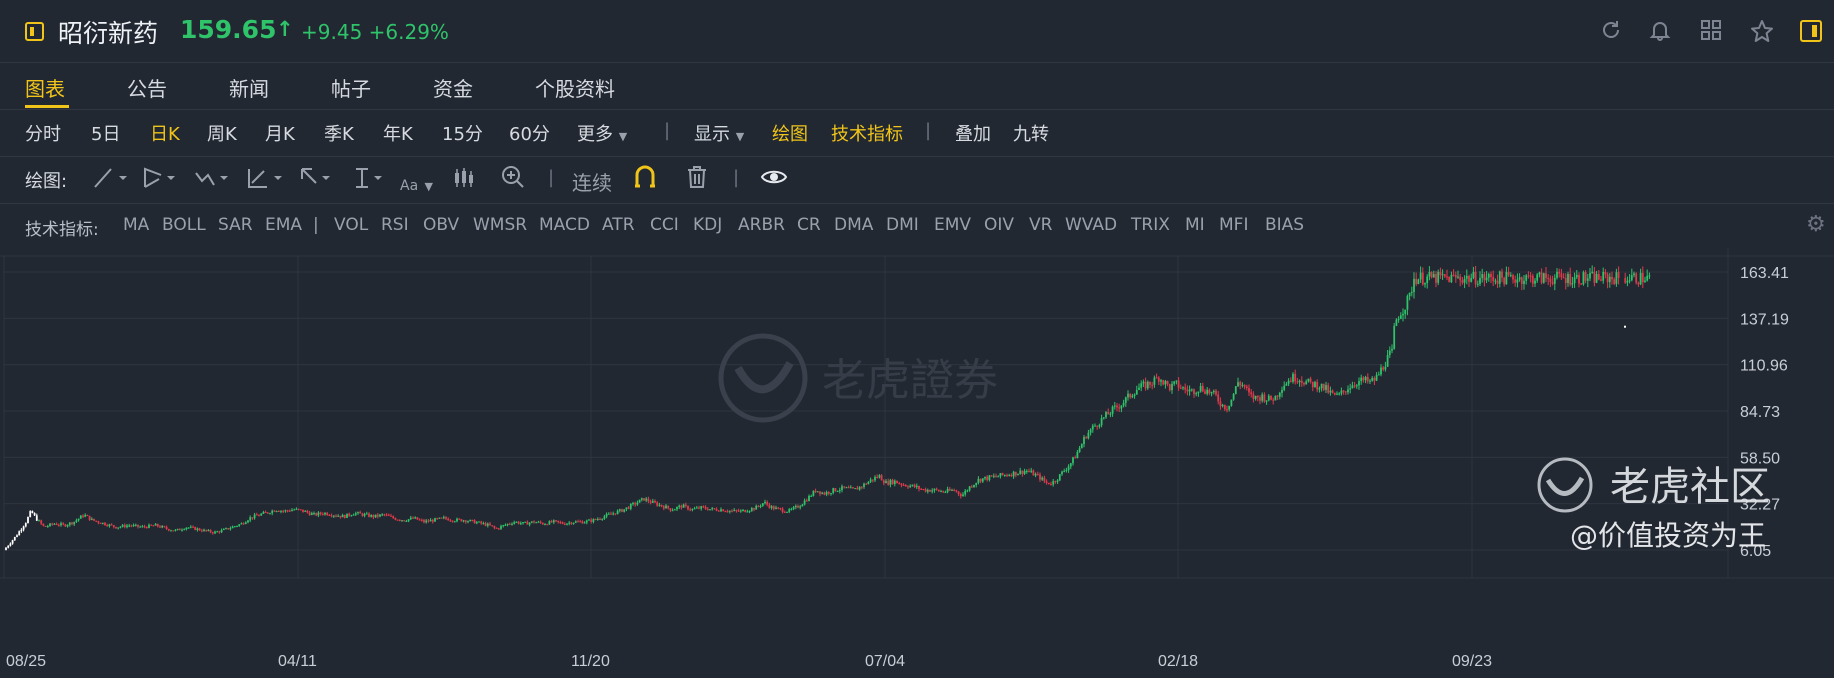 The height and width of the screenshot is (678, 1834). Describe the element at coordinates (867, 134) in the screenshot. I see `indicators-toggle: 技术指标` at that location.